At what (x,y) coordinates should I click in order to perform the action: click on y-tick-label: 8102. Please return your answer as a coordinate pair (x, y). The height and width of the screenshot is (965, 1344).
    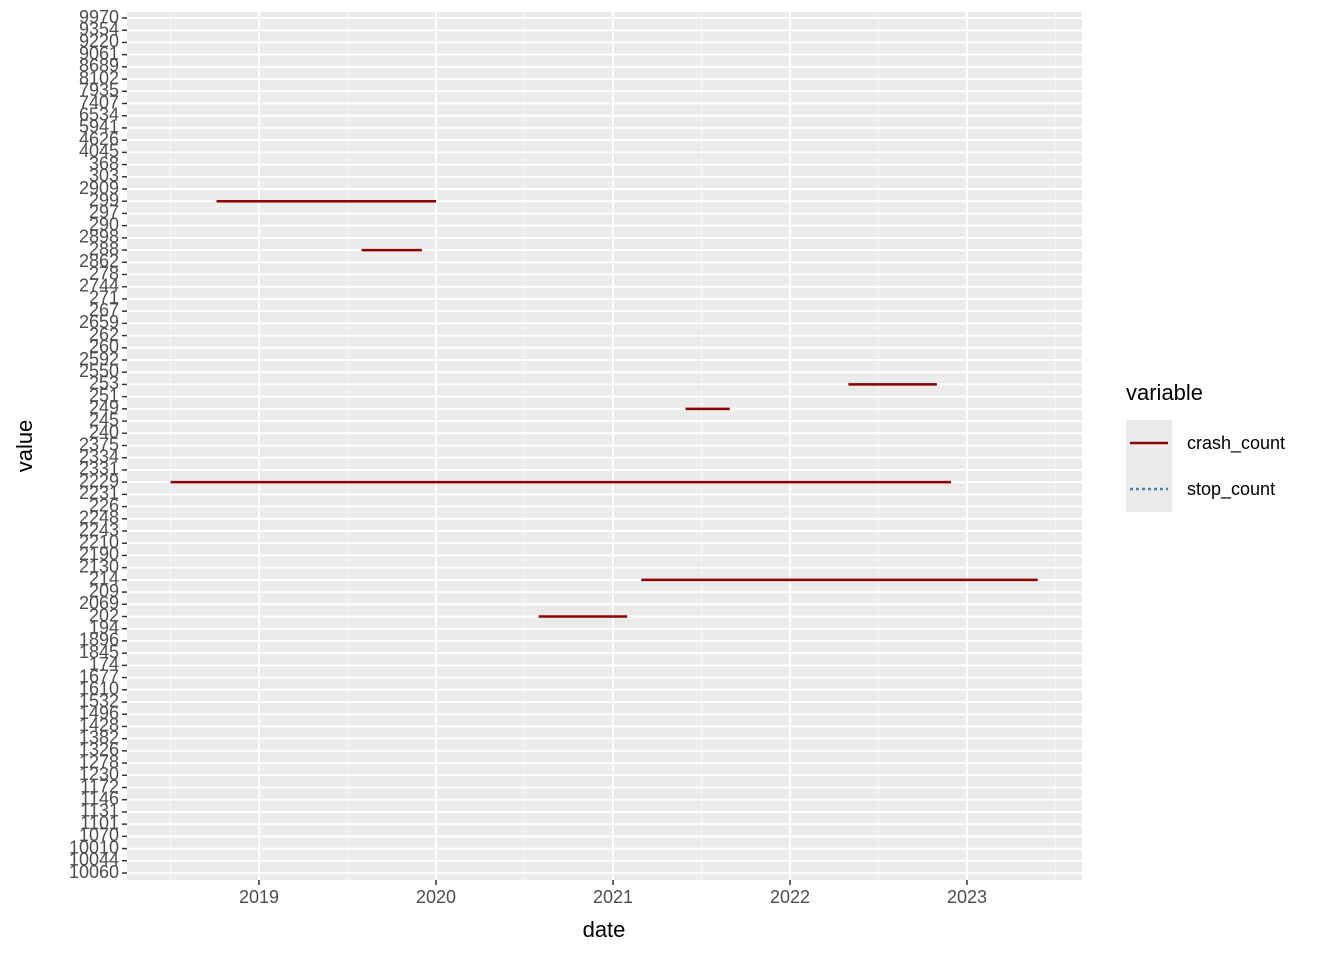
    Looking at the image, I should click on (99, 78).